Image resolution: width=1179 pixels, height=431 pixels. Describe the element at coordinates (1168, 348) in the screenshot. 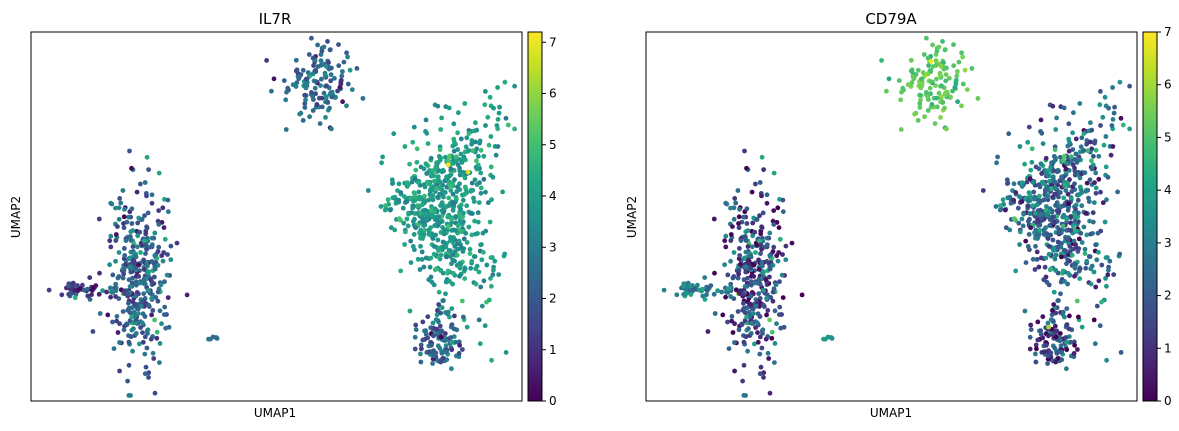

I see `colorbar-tick-label: 1` at that location.